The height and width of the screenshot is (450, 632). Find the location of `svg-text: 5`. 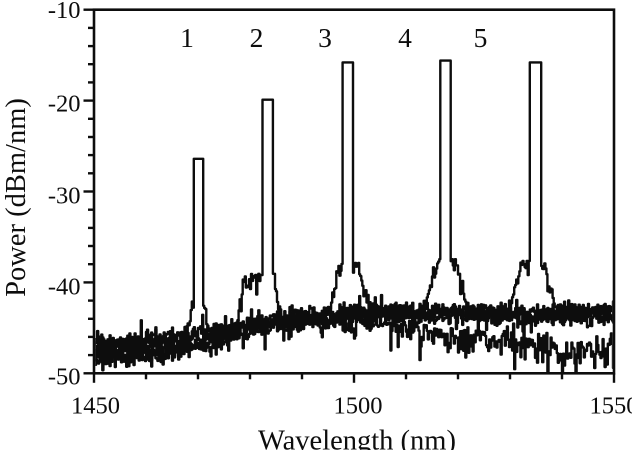

svg-text: 5 is located at coordinates (481, 37).